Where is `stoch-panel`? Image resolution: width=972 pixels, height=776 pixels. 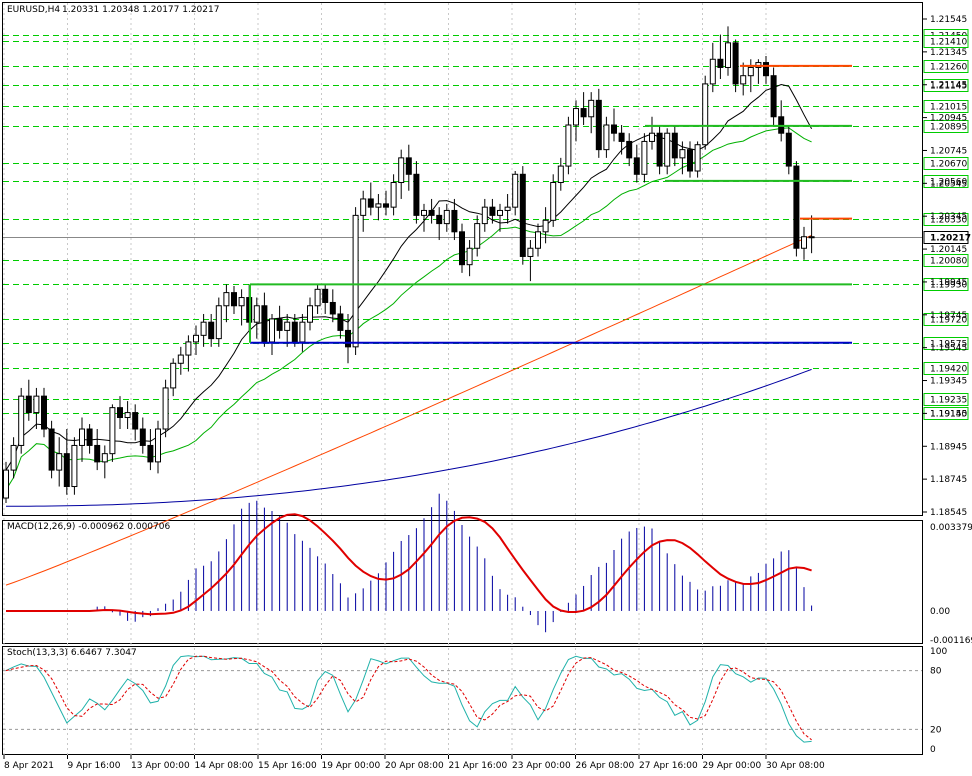 stoch-panel is located at coordinates (462, 700).